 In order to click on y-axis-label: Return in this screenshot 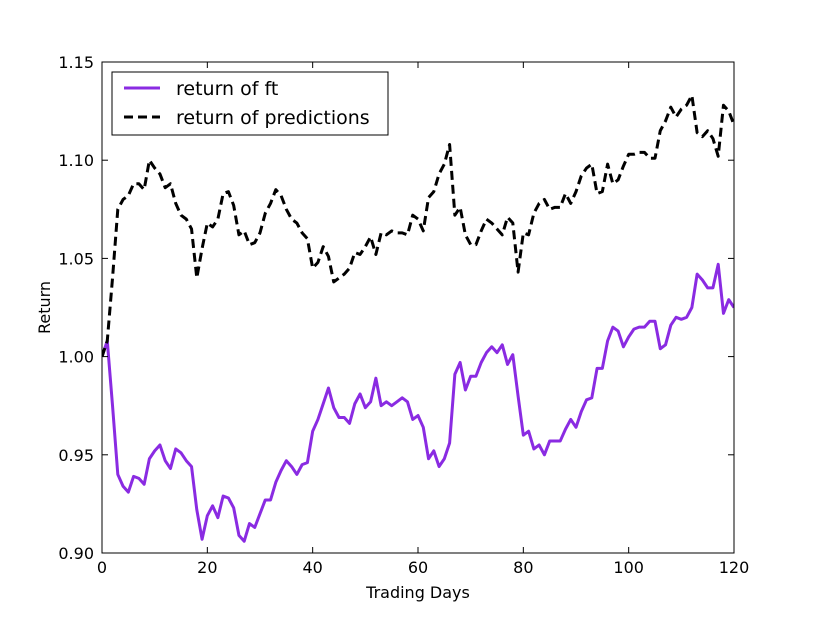, I will do `click(44, 307)`.